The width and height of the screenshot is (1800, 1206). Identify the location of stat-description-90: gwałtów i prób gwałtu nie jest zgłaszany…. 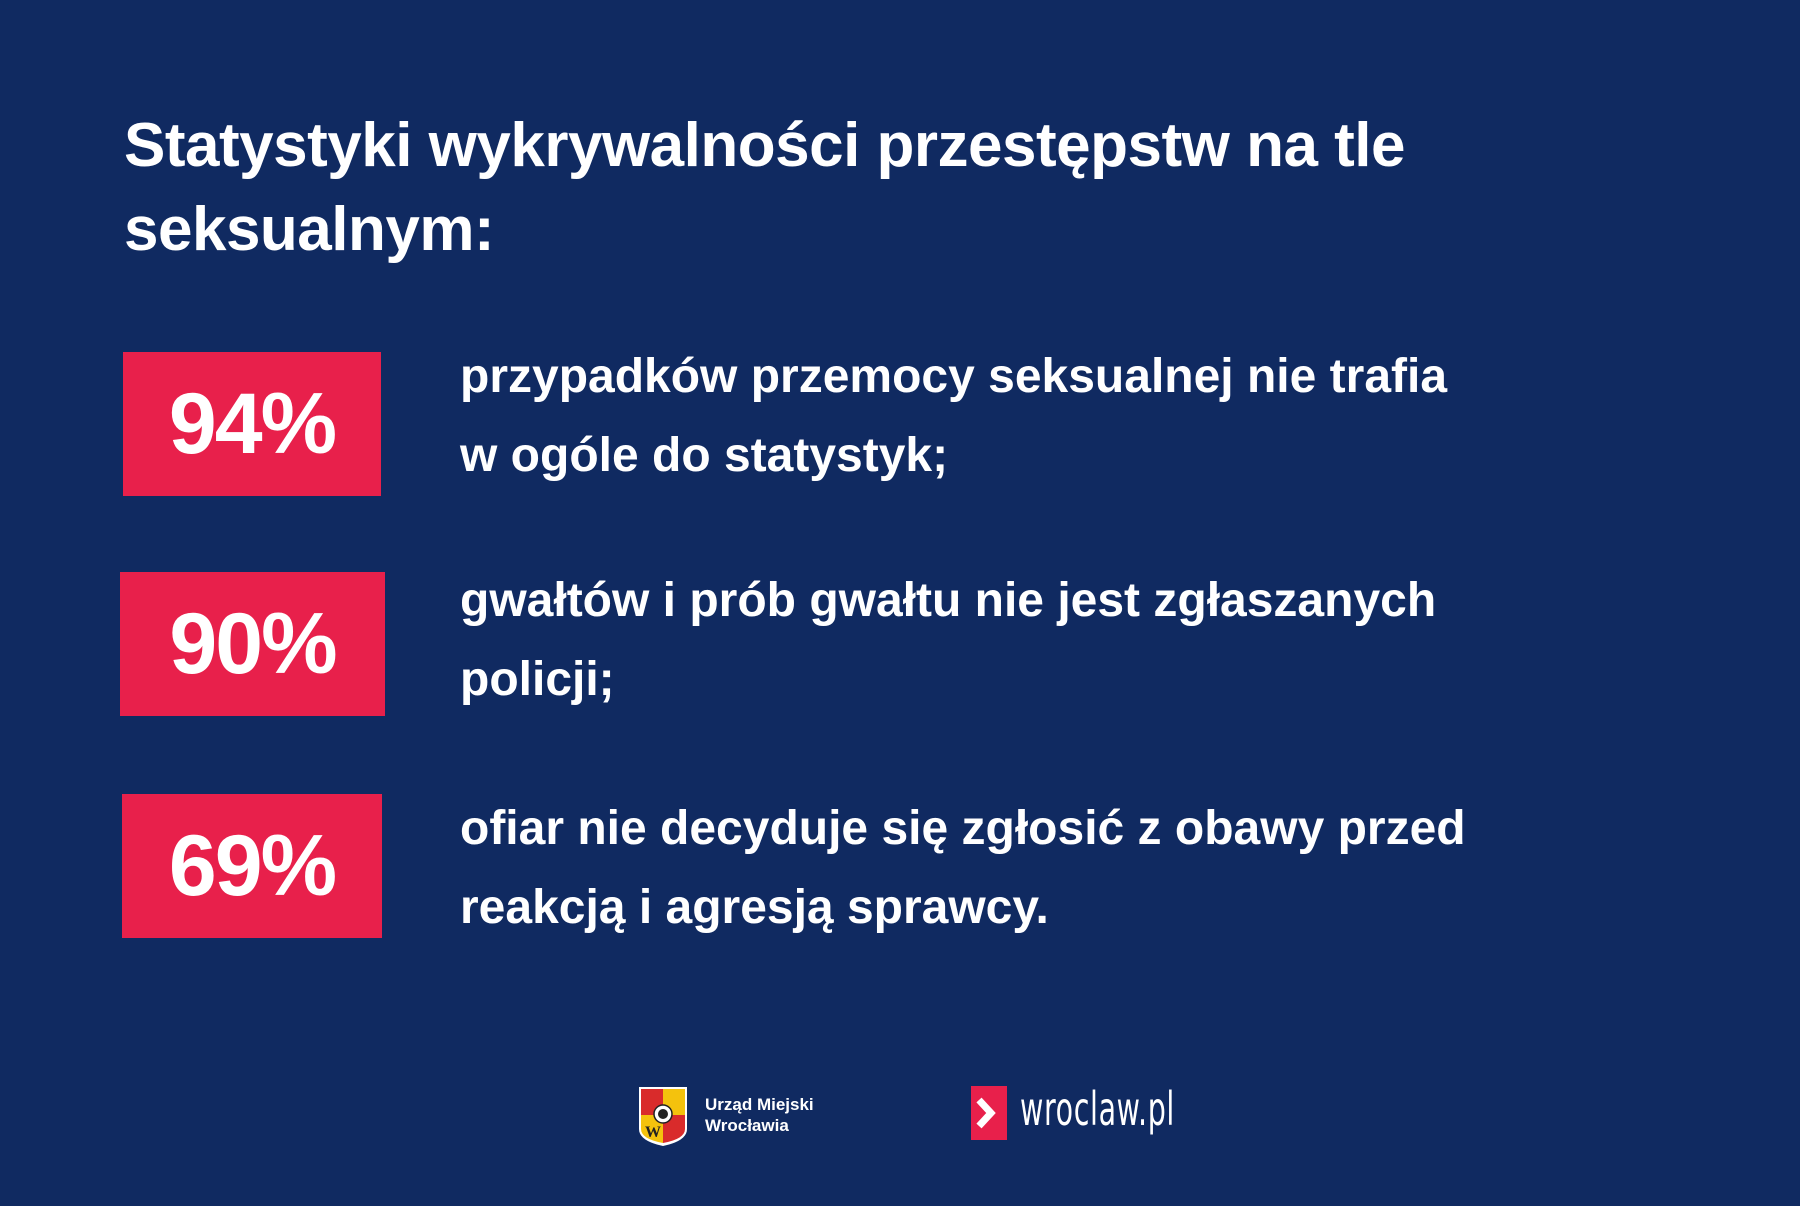
(1035, 640).